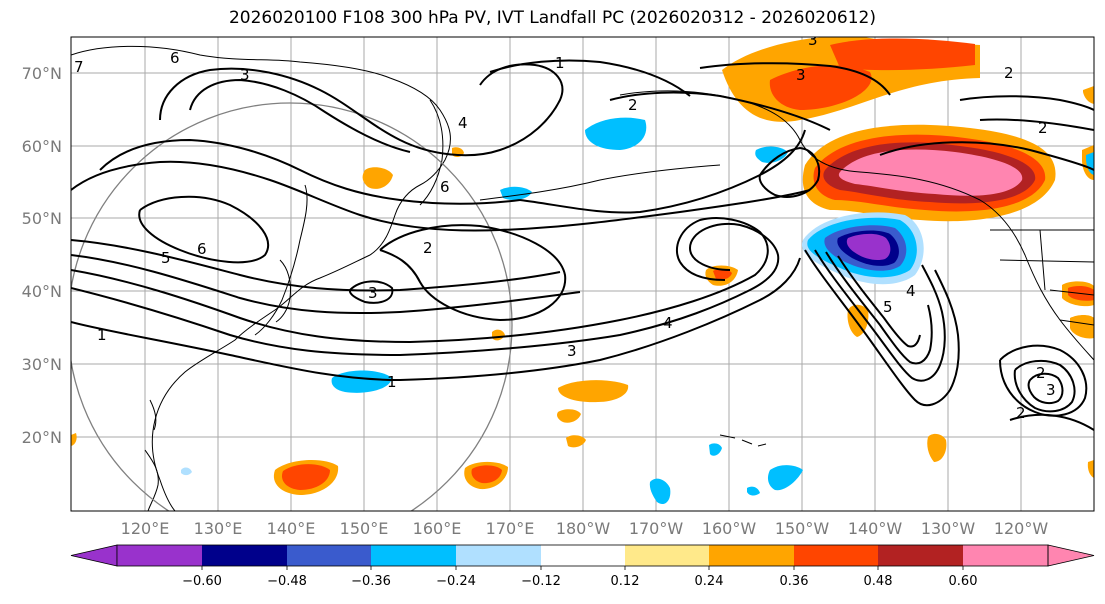 This screenshot has width=1105, height=604. Describe the element at coordinates (789, 172) in the screenshot. I see `contour-2-bering` at that location.